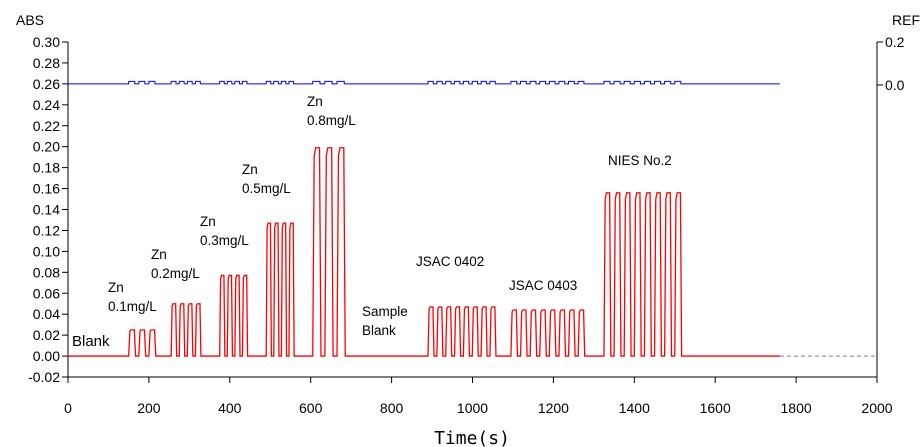  I want to click on x-tick-label: 200, so click(149, 408).